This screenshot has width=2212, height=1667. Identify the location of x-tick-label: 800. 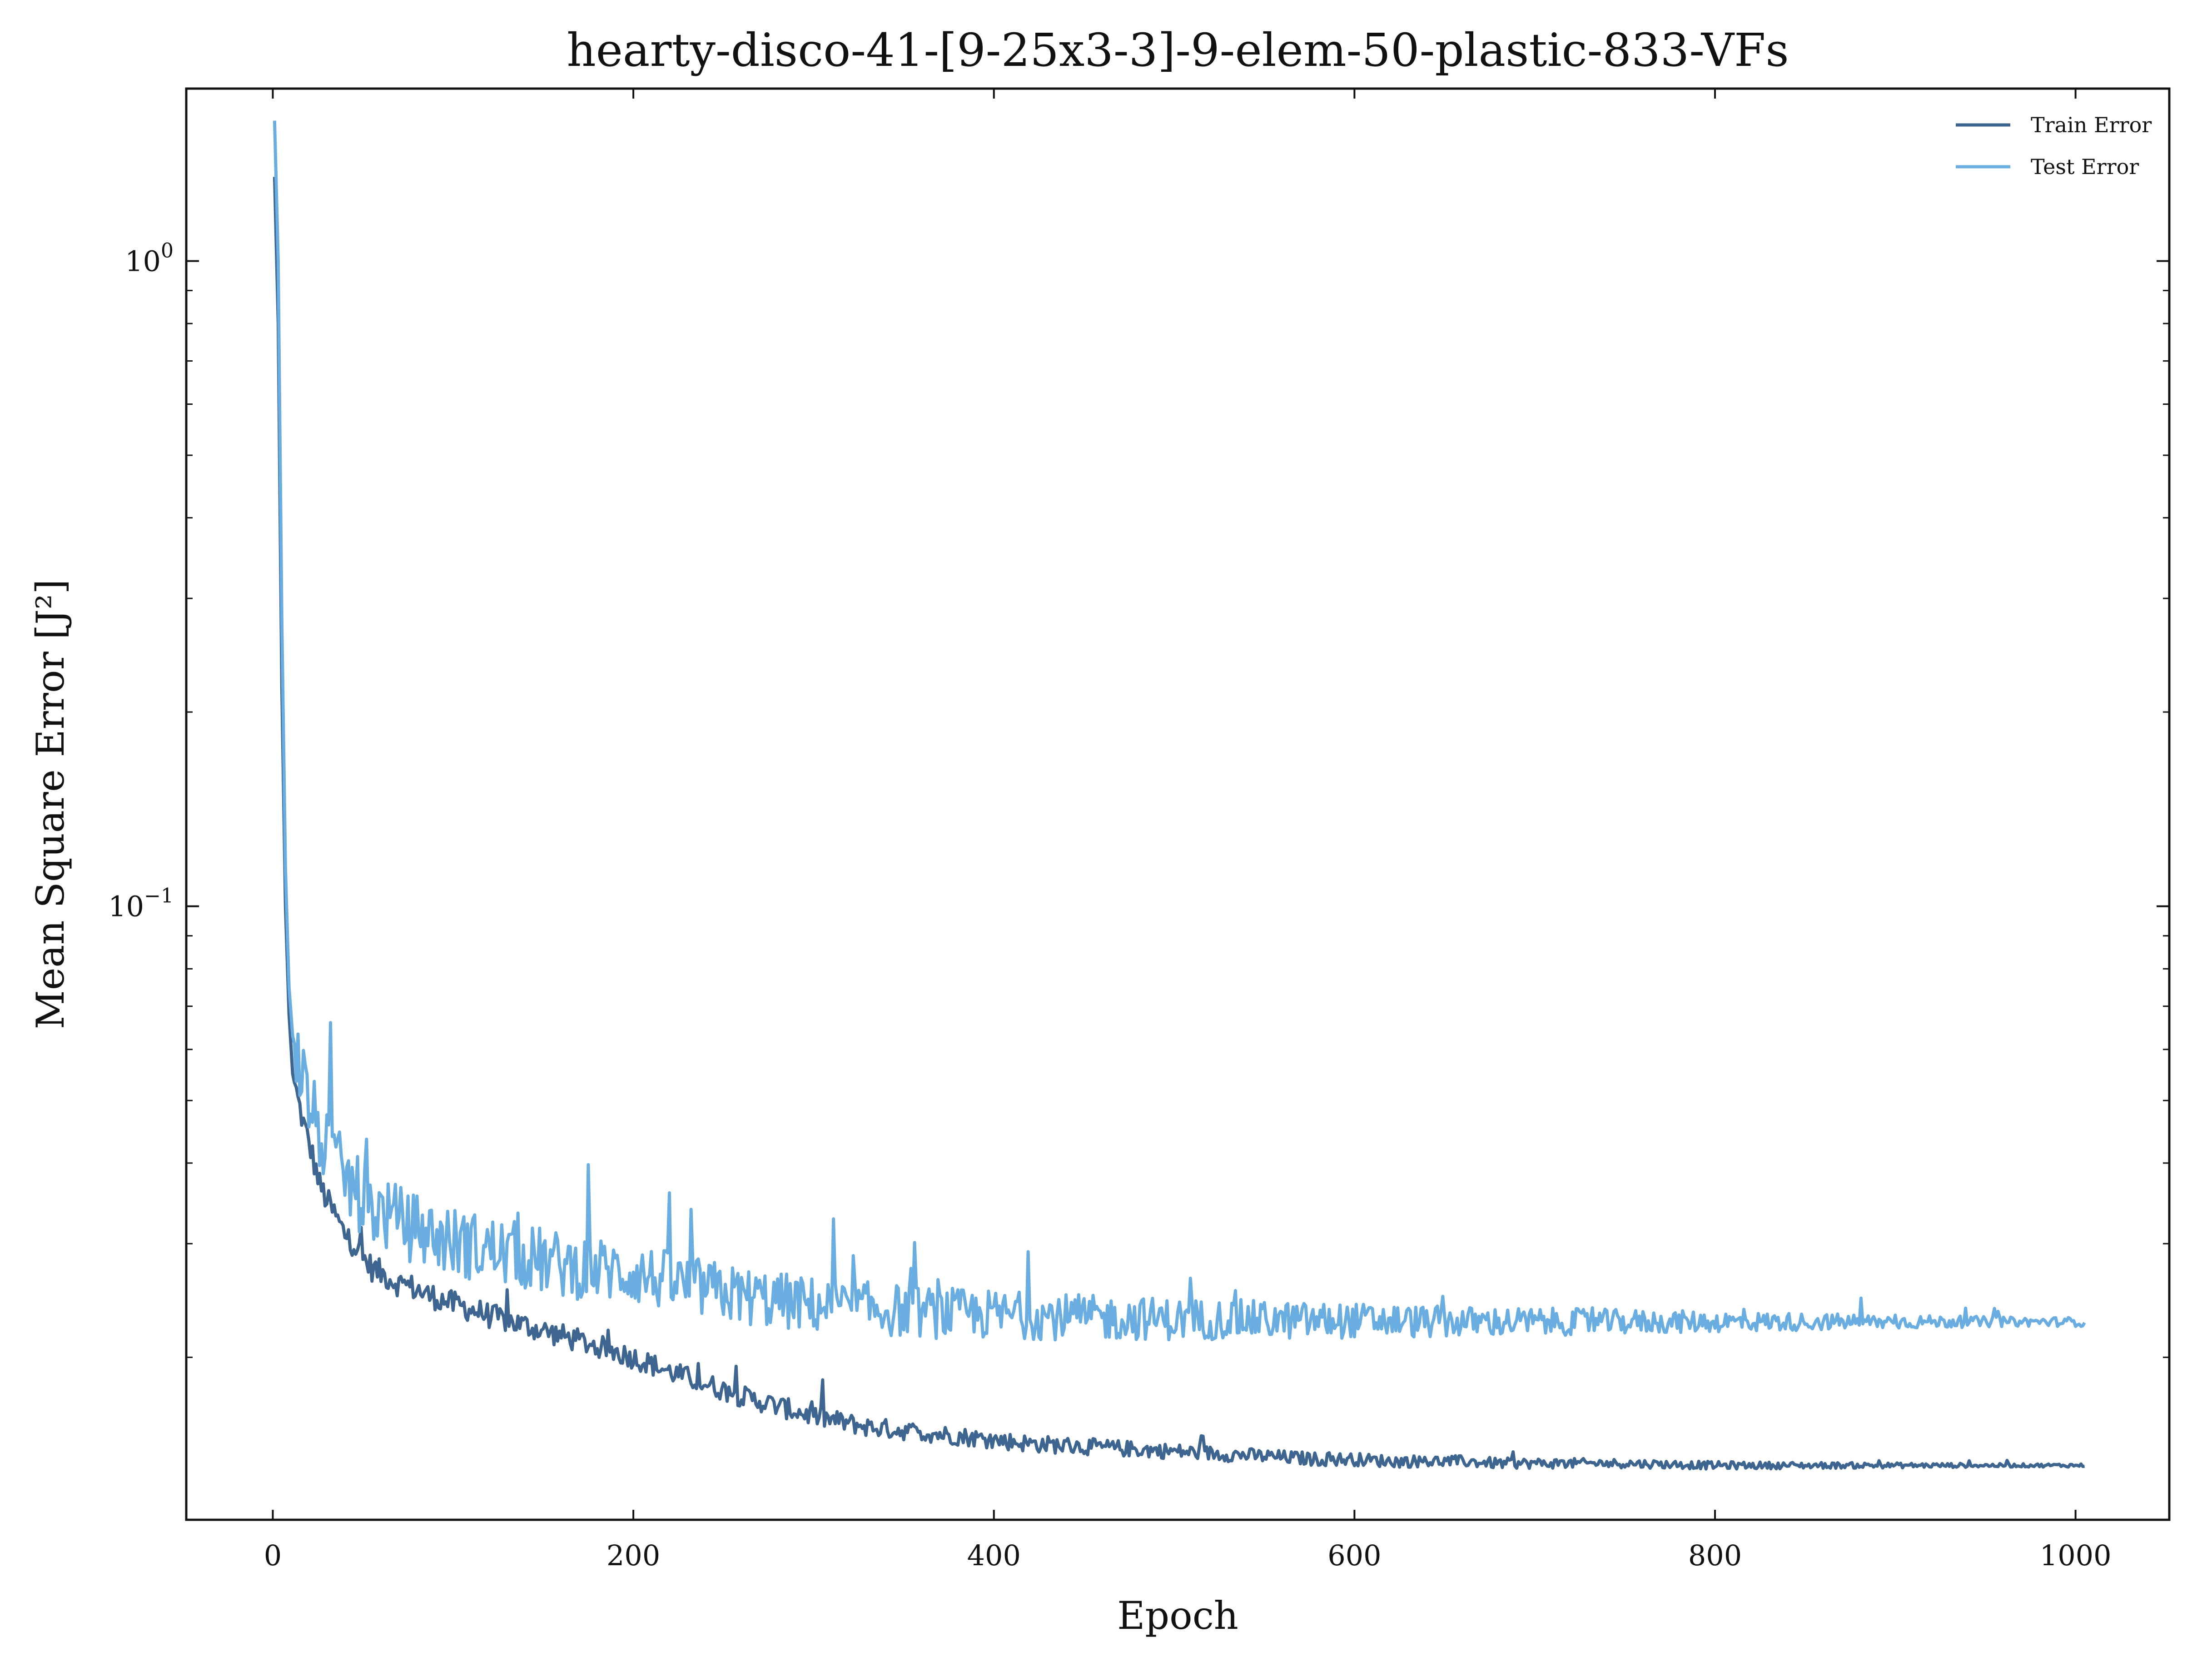
(1715, 1555).